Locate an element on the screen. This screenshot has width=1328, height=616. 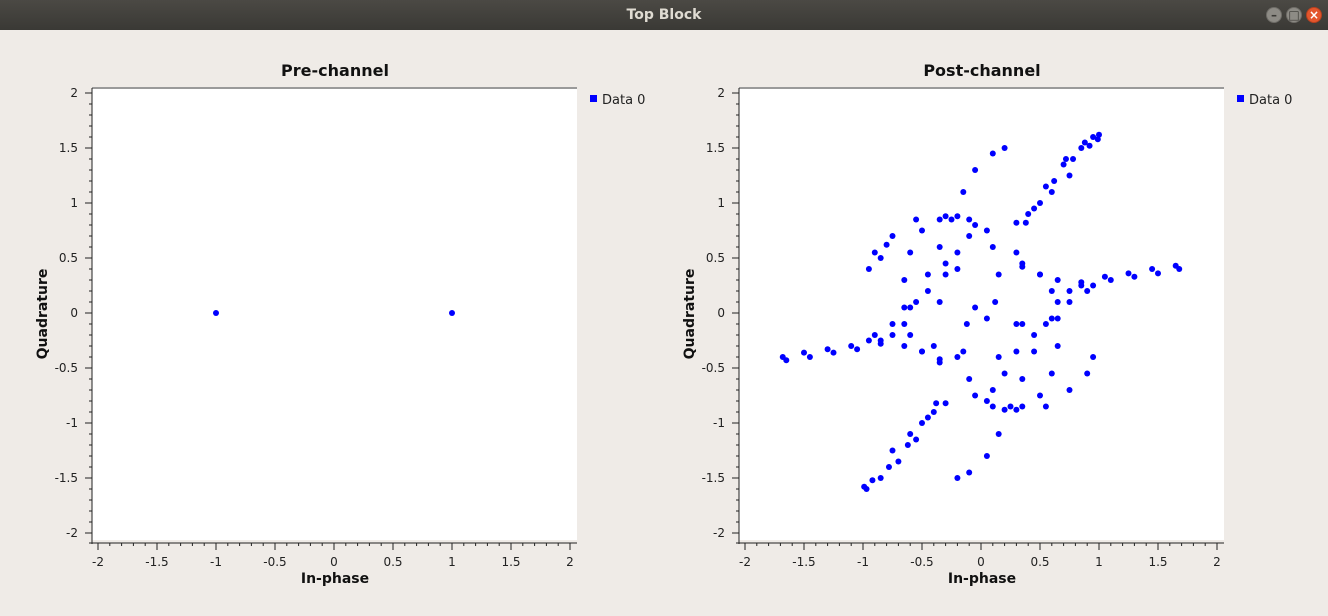
y-tick-label: 2 is located at coordinates (721, 93).